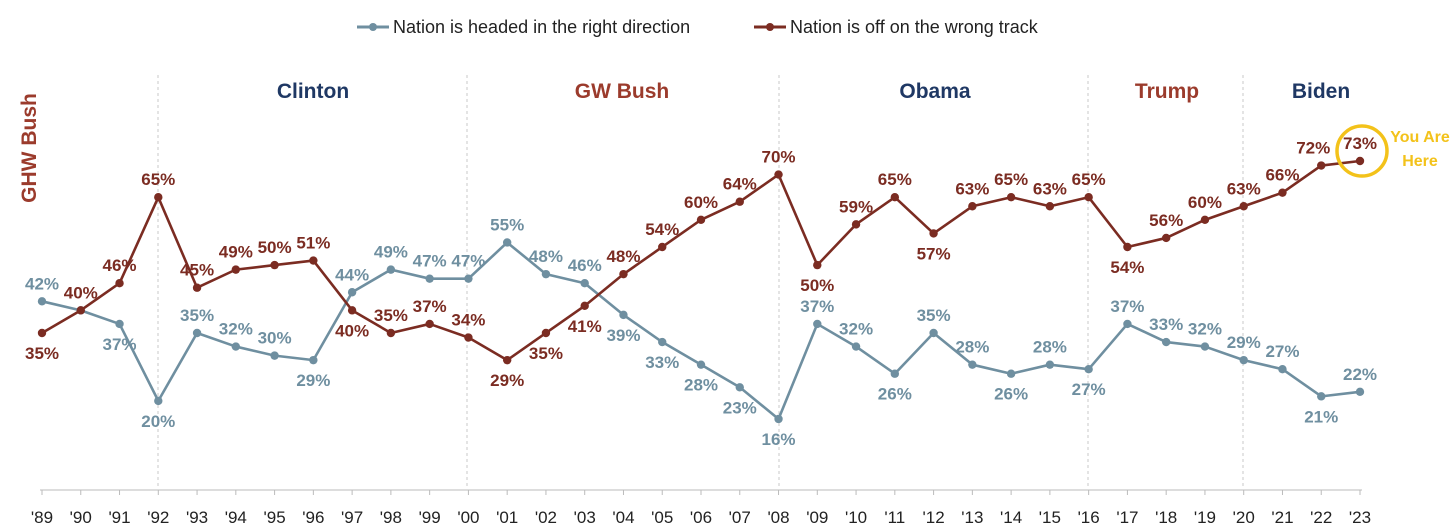  Describe the element at coordinates (197, 270) in the screenshot. I see `data-label: 45%` at that location.